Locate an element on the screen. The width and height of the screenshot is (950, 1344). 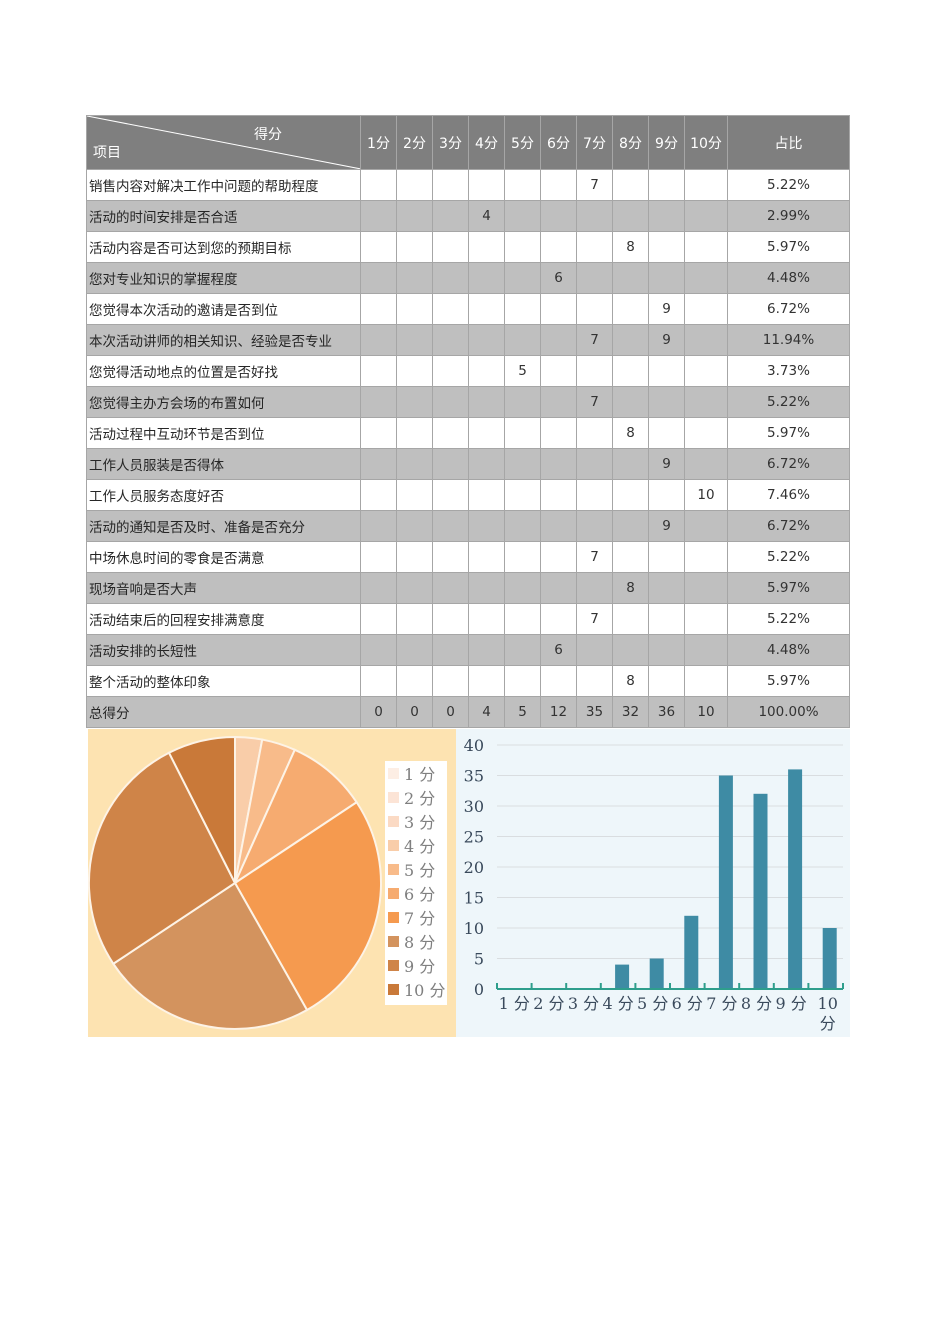
table-row: 您觉得活动地点的位置是否好找 5 3.73% is located at coordinates (468, 371).